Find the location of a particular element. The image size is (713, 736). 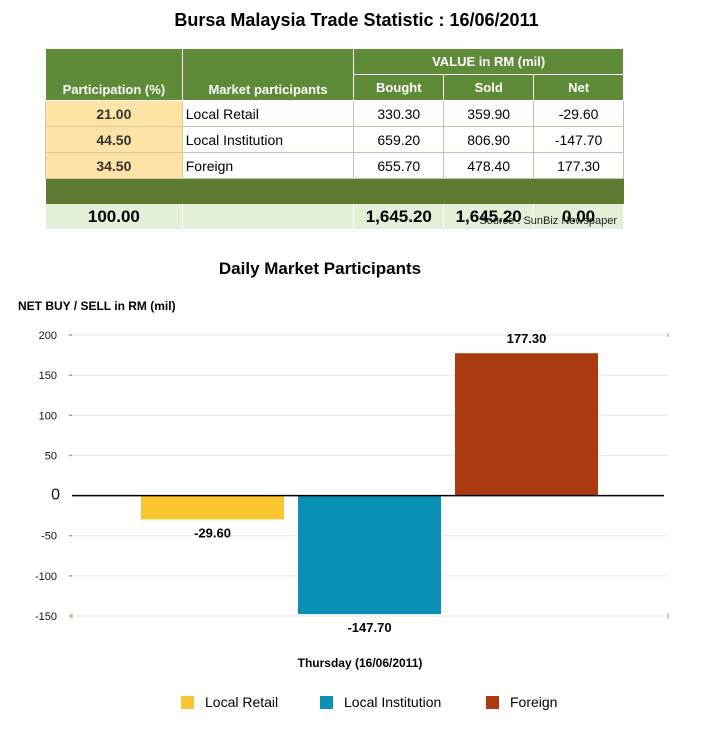

header-value: VALUE in RM (mil) is located at coordinates (488, 61).